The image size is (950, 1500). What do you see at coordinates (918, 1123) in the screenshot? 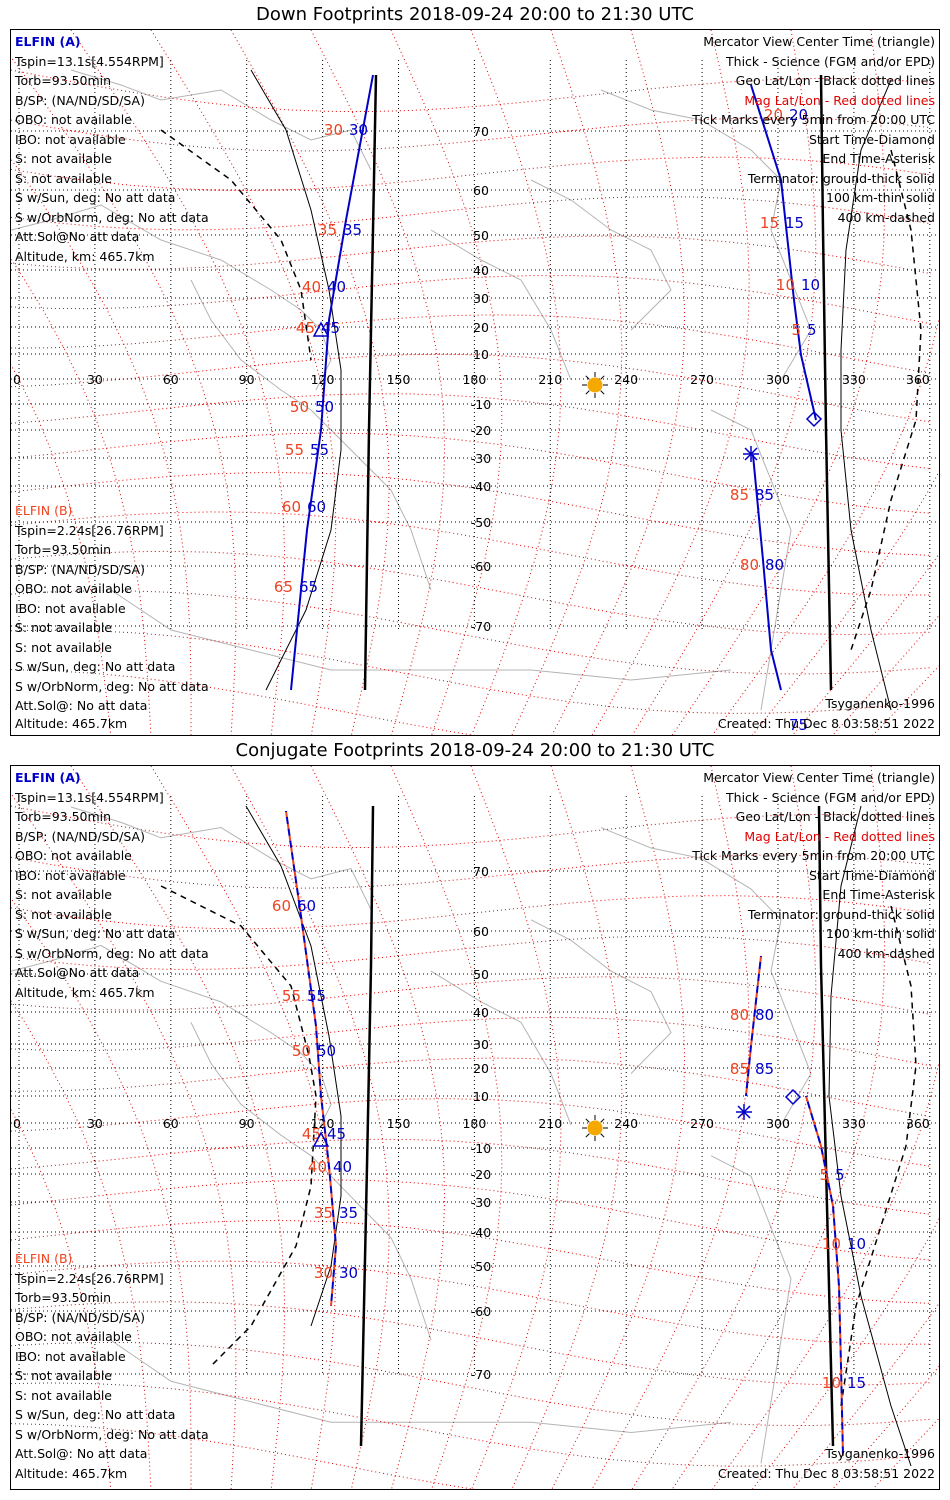
I see `longitude-tick-label: 360` at bounding box center [918, 1123].